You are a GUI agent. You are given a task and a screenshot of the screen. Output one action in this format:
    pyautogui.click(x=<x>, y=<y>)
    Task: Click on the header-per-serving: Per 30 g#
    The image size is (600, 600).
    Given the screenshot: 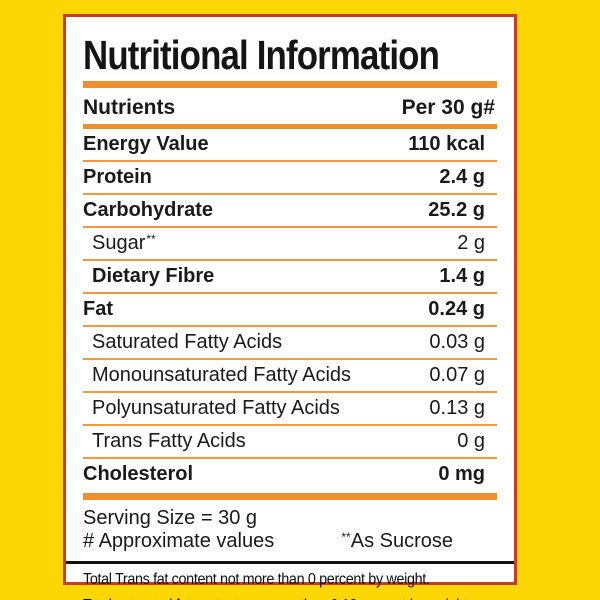 What is the action you would take?
    pyautogui.click(x=448, y=107)
    